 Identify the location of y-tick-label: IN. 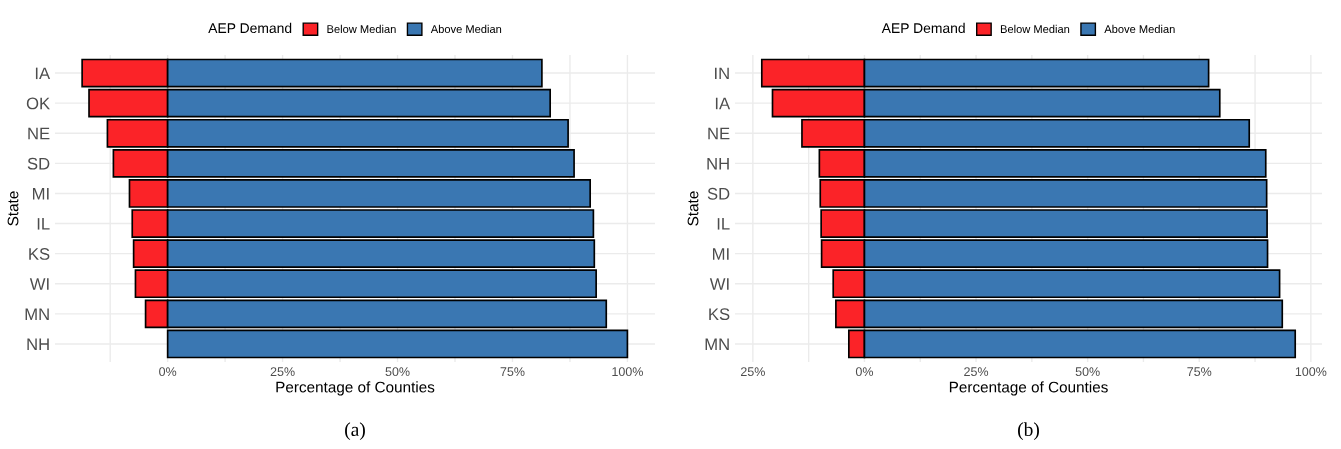
(722, 73).